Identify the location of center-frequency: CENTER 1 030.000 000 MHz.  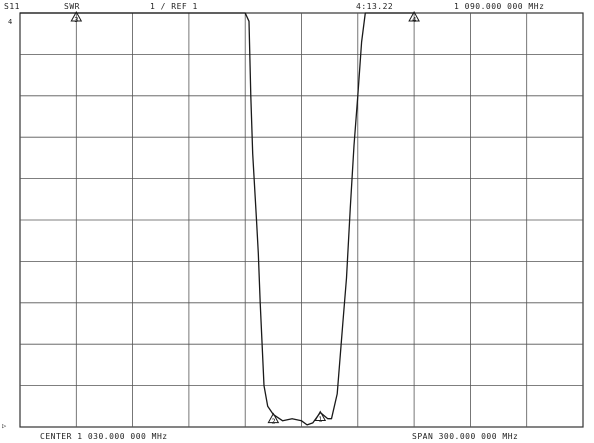
(104, 436).